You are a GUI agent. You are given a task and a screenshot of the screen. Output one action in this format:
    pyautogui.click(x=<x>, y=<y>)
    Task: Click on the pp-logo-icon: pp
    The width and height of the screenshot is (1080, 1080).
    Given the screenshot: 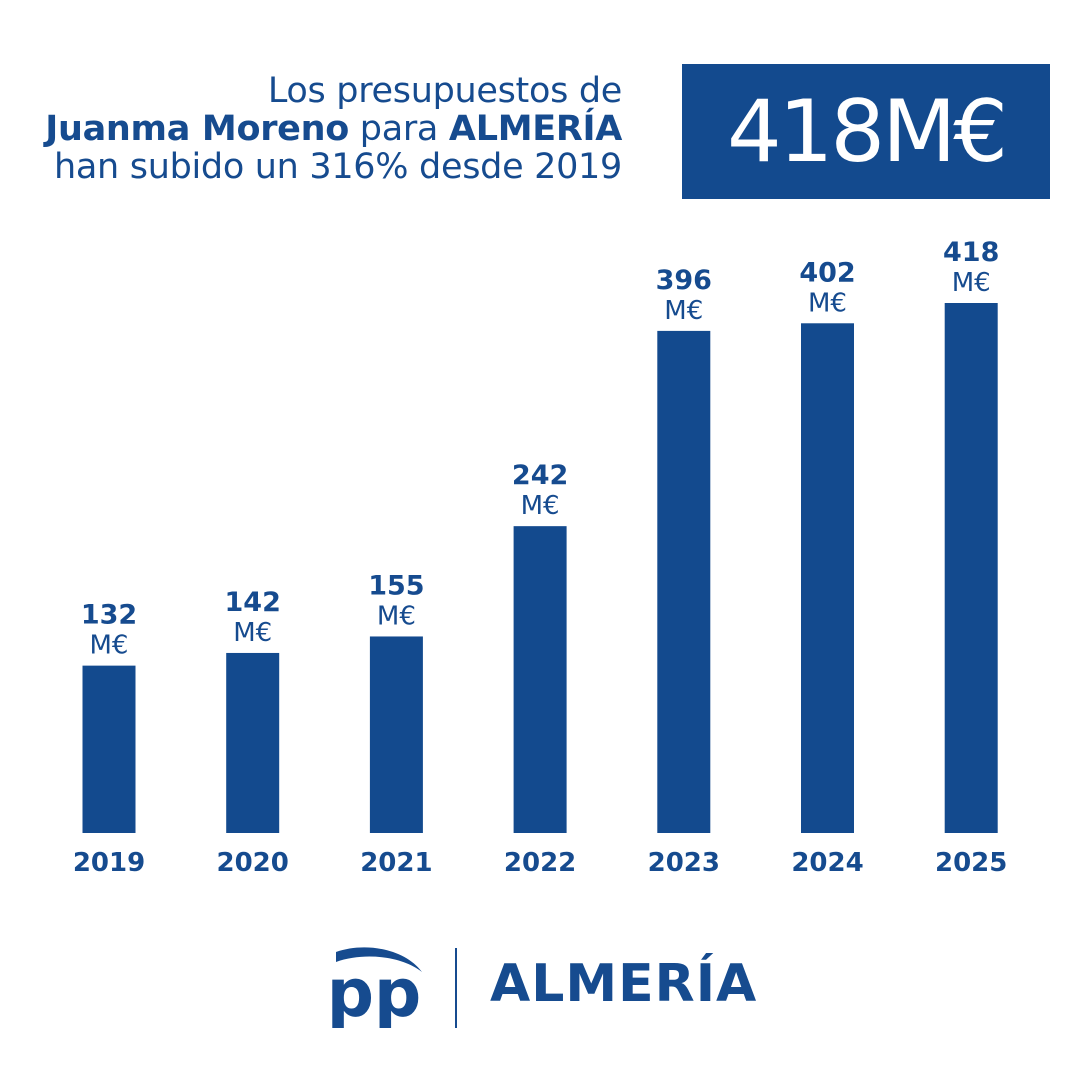 What is the action you would take?
    pyautogui.click(x=374, y=987)
    